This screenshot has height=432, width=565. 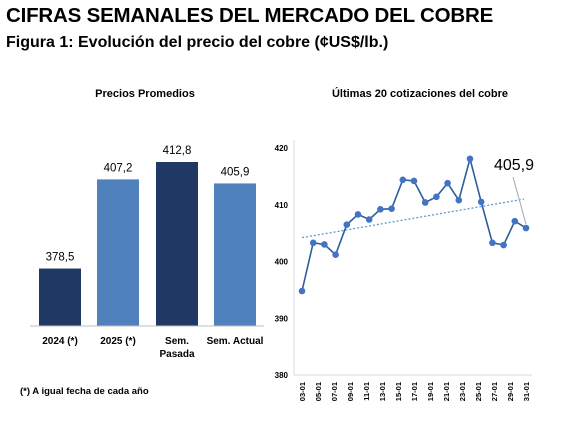 I want to click on y-tick-label: 420, so click(x=282, y=148).